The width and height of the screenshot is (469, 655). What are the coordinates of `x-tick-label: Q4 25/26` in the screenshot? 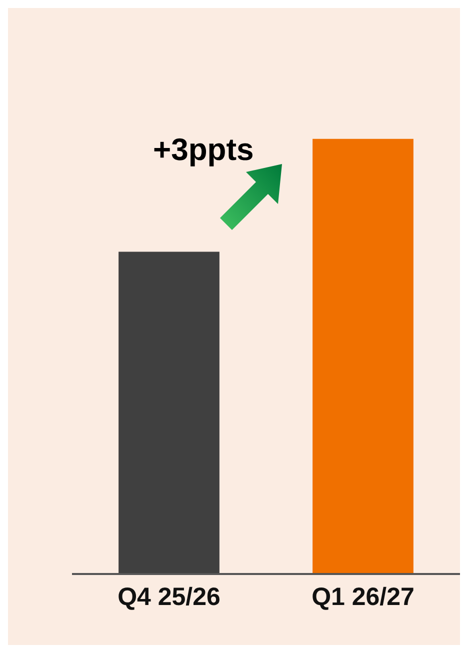 It's located at (169, 597).